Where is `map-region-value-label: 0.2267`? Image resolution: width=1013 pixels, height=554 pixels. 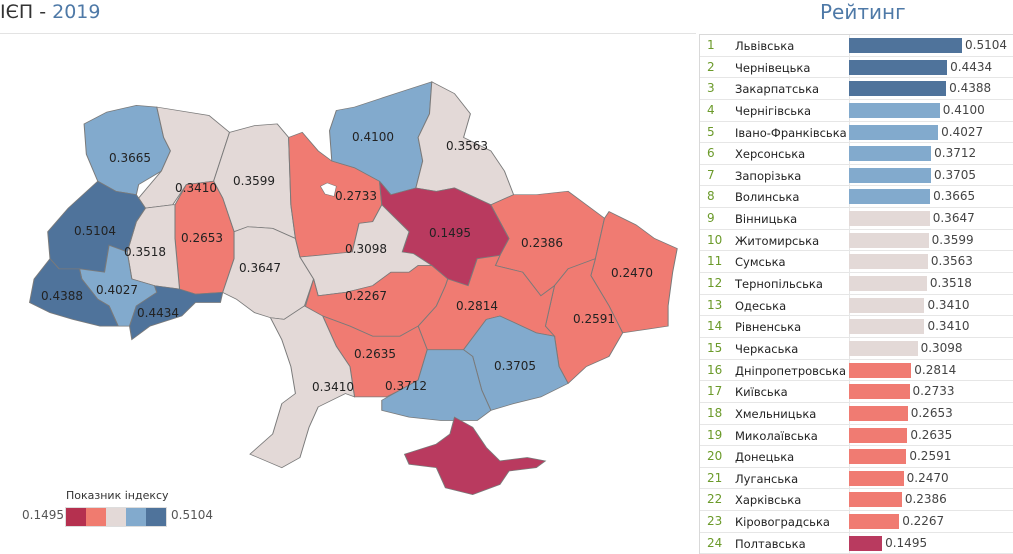
map-region-value-label: 0.2267 is located at coordinates (366, 296).